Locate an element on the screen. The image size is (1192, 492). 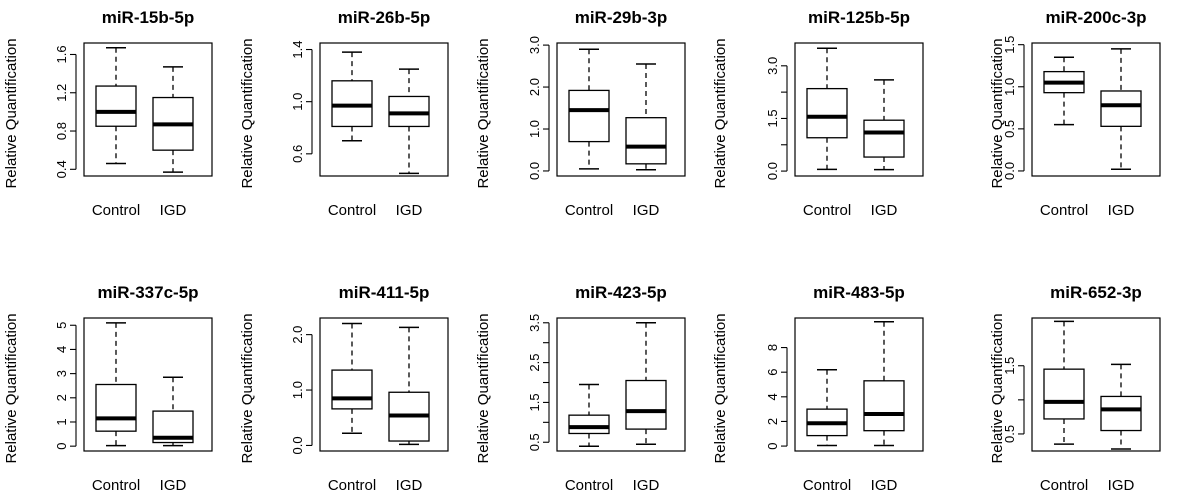
y-tick-label: 1.2 is located at coordinates (61, 93).